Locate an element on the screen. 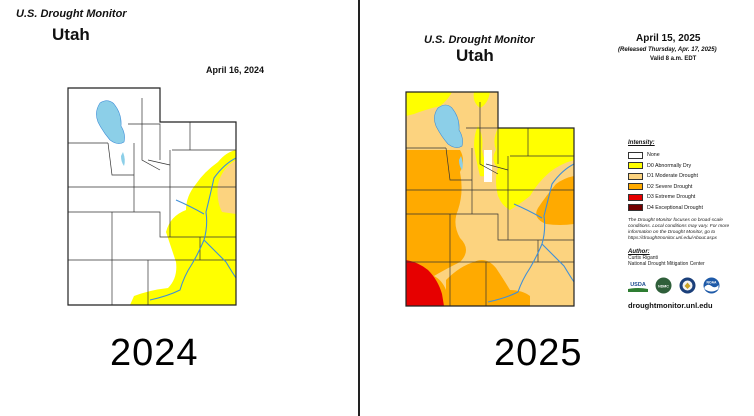 The image size is (754, 416). legend-item-d3: D3 Extreme Drought is located at coordinates (688, 197).